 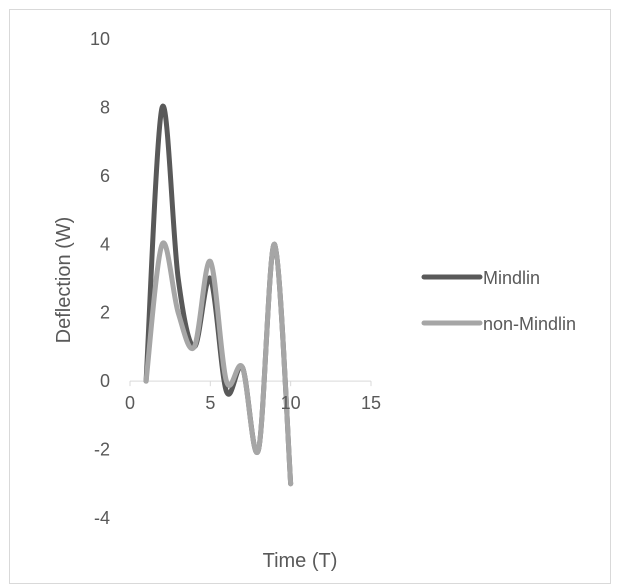 What do you see at coordinates (300, 561) in the screenshot?
I see `x-axis-title: Time (T)` at bounding box center [300, 561].